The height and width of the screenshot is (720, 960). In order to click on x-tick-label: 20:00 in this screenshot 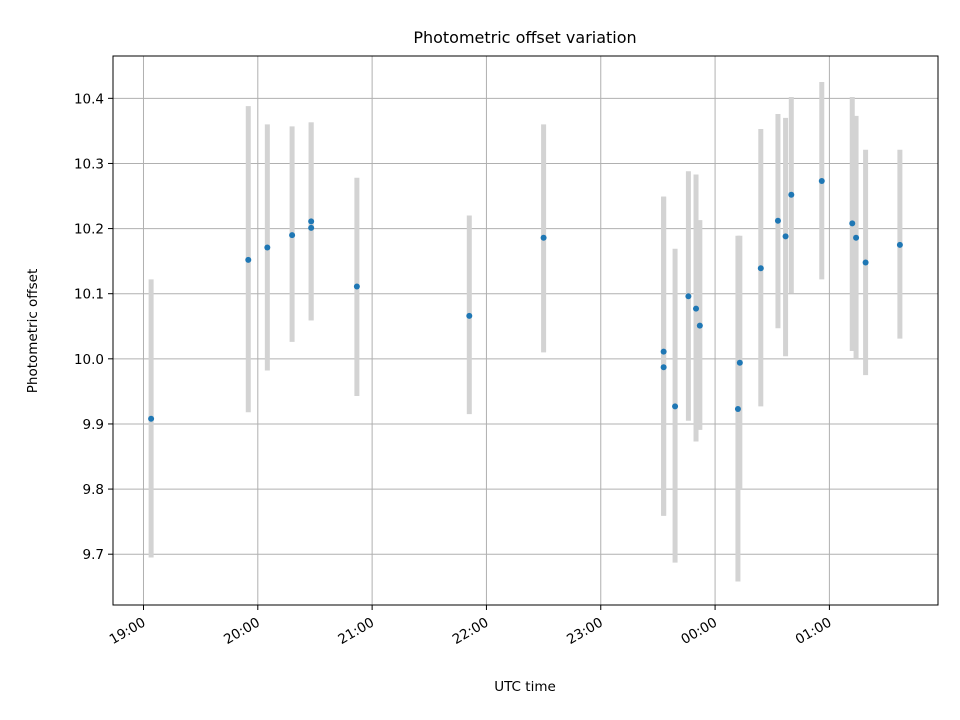, I will do `click(242, 631)`.